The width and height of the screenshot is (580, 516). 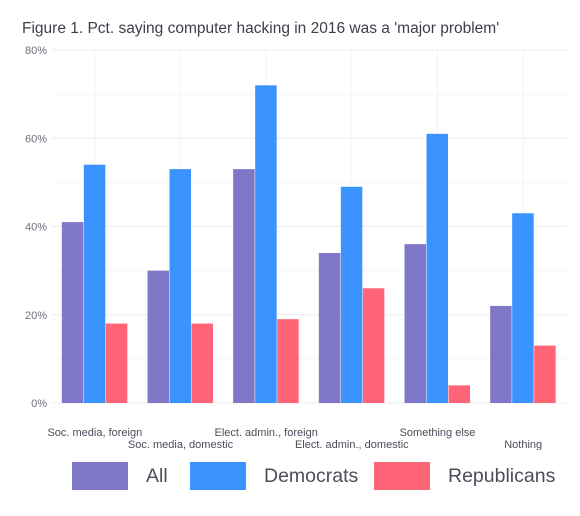 I want to click on x-tick-label: Elect. admin., foreign, so click(x=265, y=433).